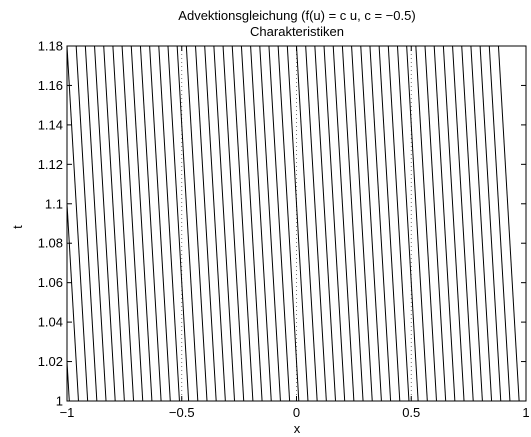 This screenshot has width=531, height=437. What do you see at coordinates (50, 243) in the screenshot?
I see `y-tick-label: 1.08` at bounding box center [50, 243].